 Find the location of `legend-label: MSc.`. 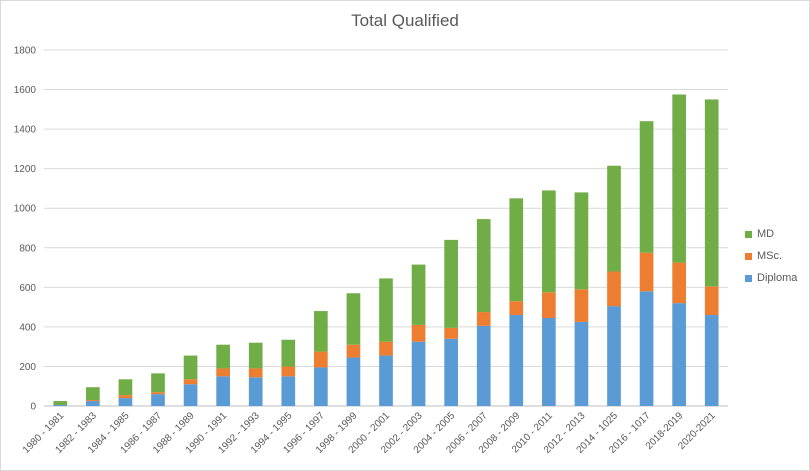

legend-label: MSc. is located at coordinates (770, 256).